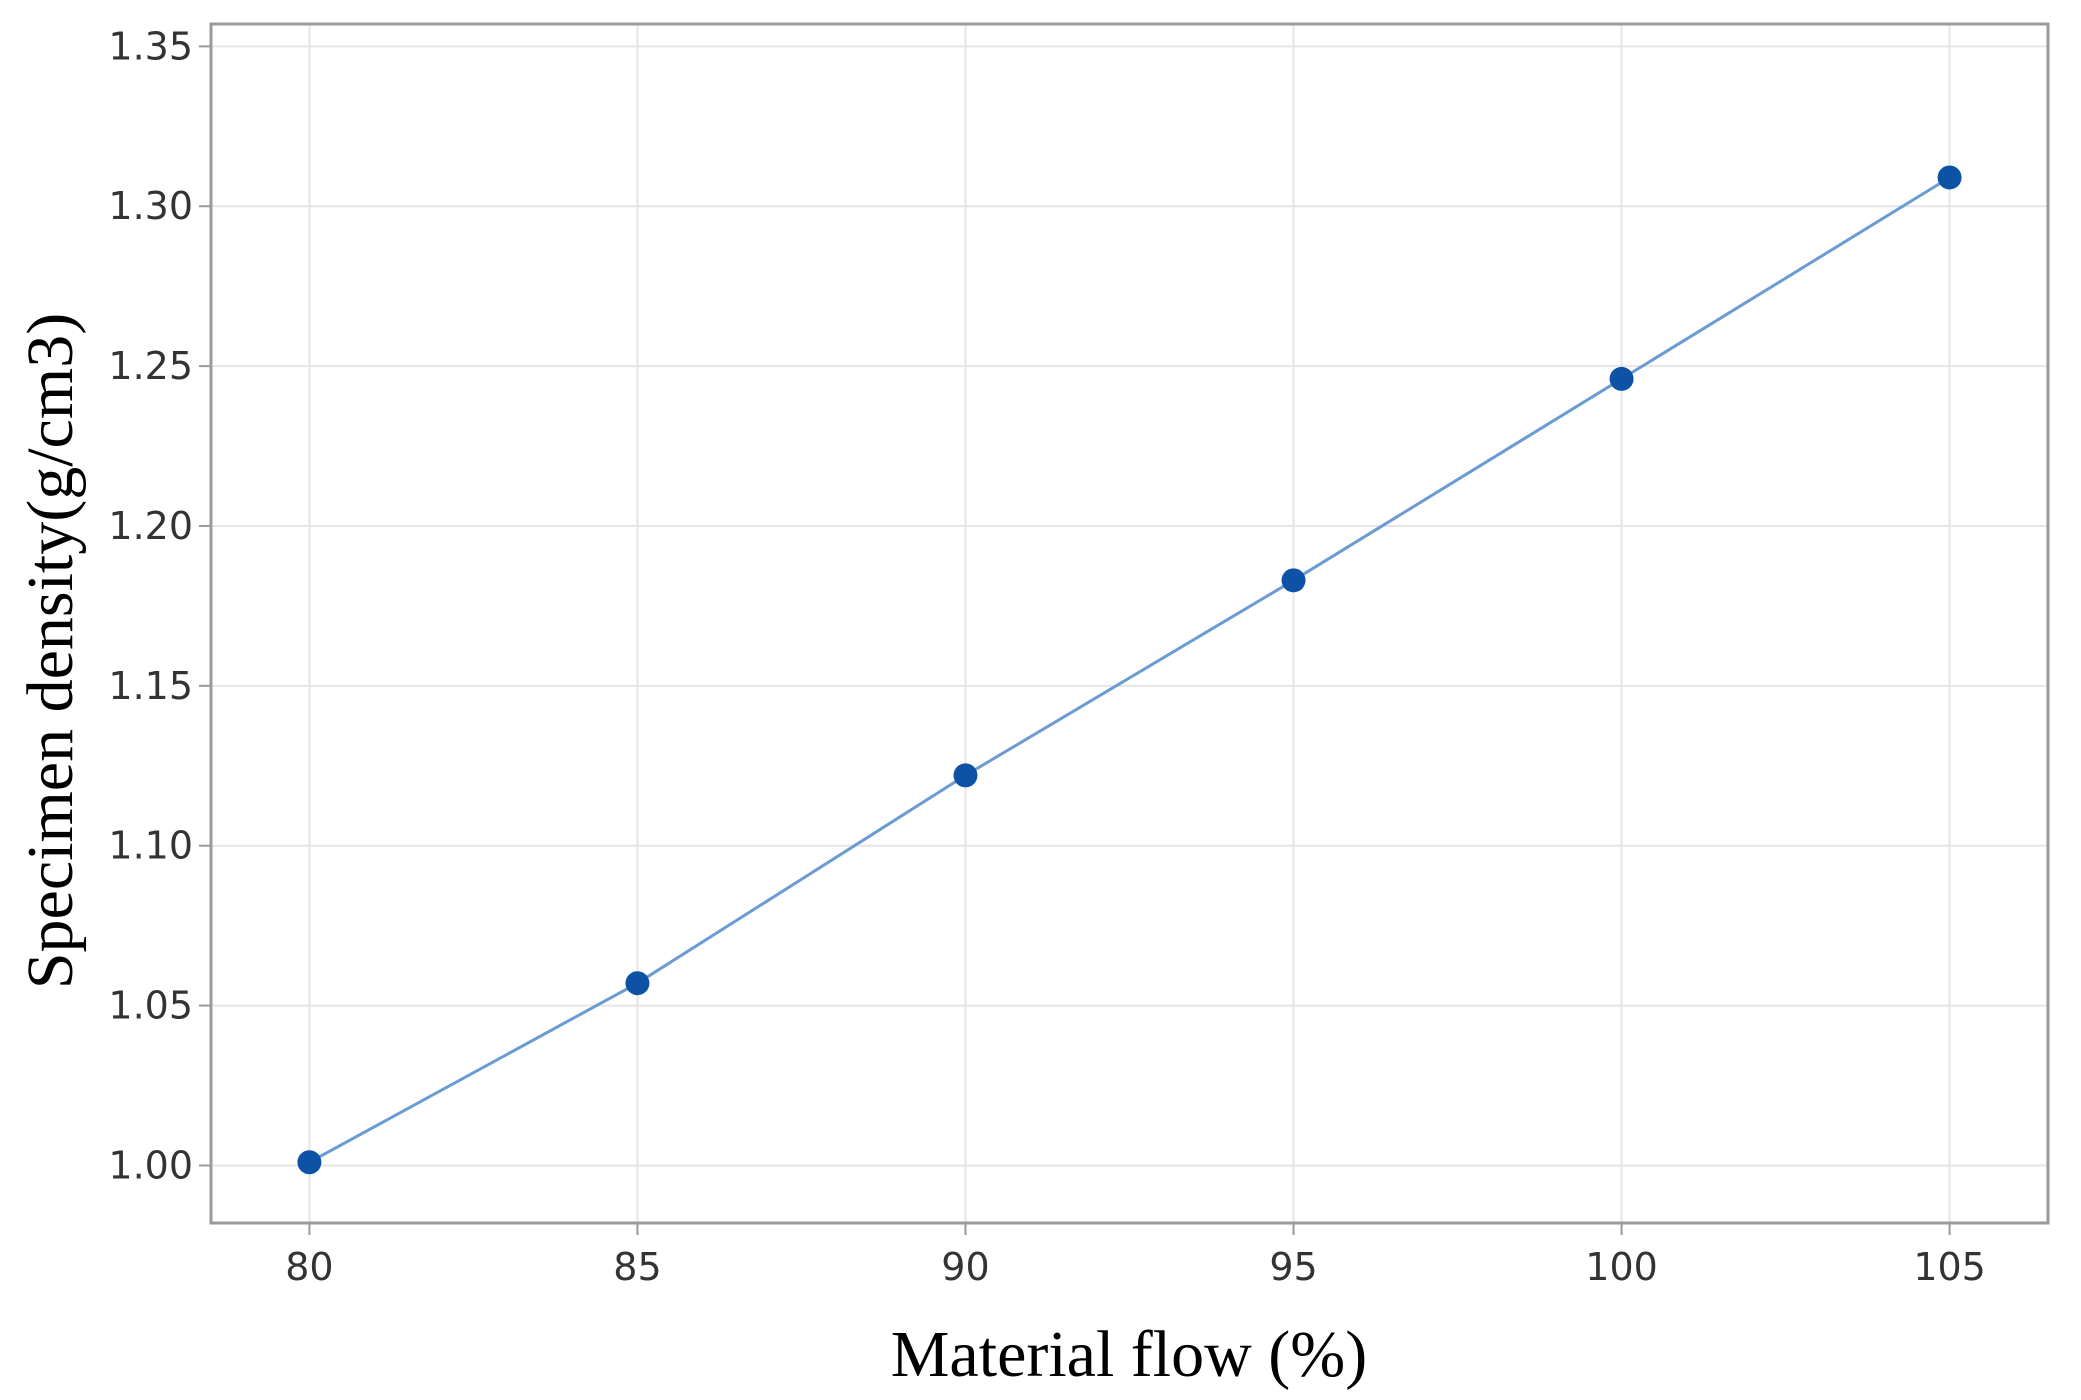 This screenshot has width=2081, height=1400. What do you see at coordinates (637, 1267) in the screenshot?
I see `x-tick-label: 85` at bounding box center [637, 1267].